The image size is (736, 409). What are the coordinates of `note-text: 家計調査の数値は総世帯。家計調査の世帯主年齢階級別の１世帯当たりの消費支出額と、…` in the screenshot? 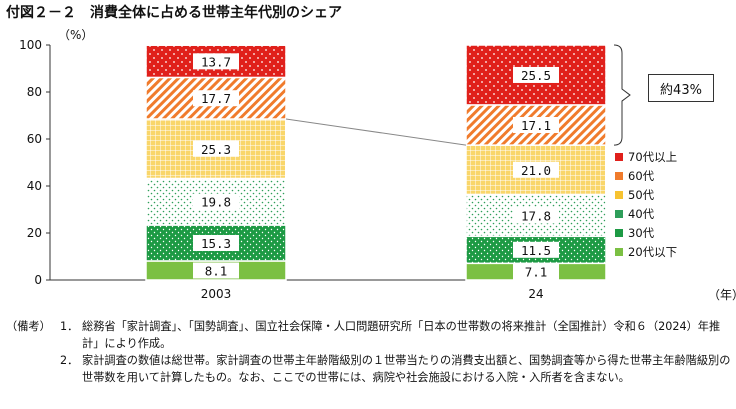 It's located at (406, 369).